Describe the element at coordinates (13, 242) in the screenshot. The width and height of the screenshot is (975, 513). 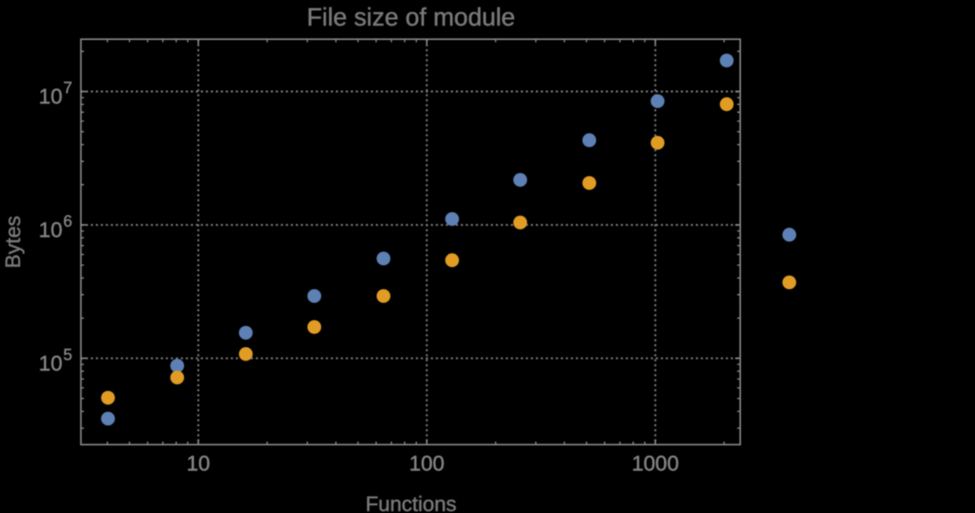
I see `svg-text: Bytes` at that location.